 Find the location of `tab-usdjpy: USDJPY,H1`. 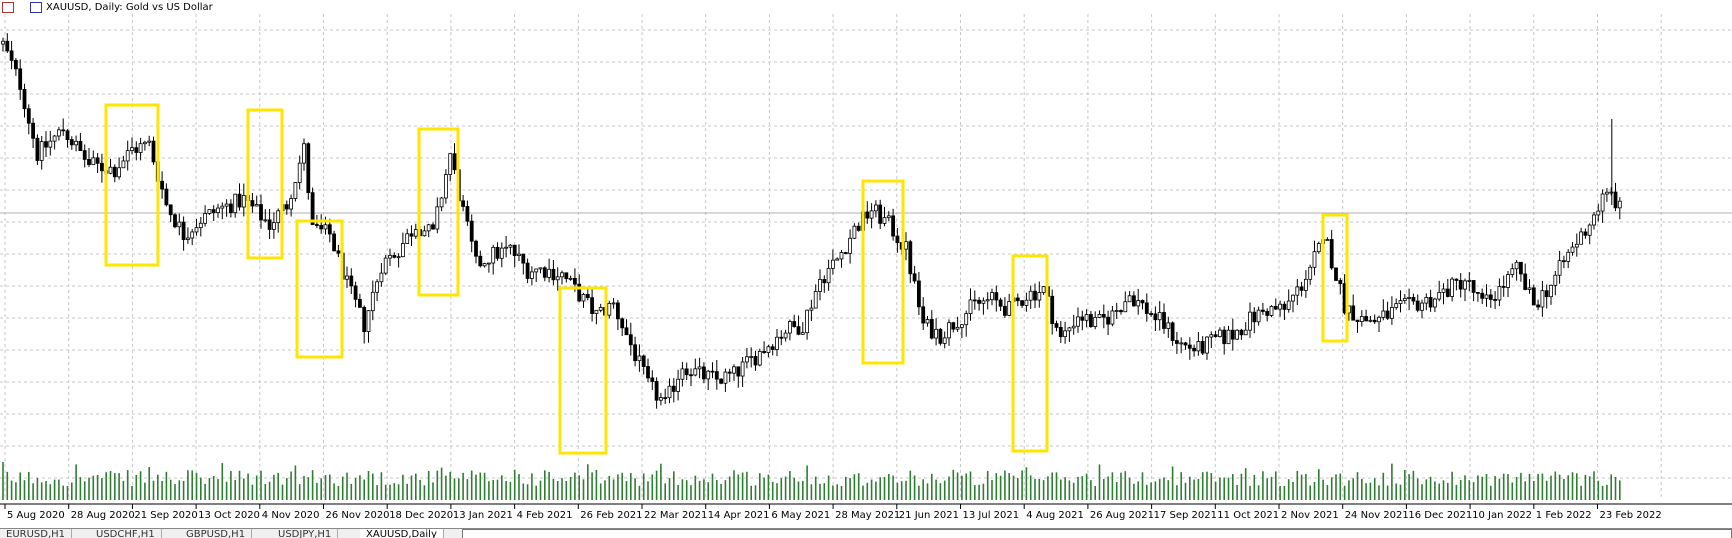

tab-usdjpy: USDJPY,H1 is located at coordinates (305, 533).